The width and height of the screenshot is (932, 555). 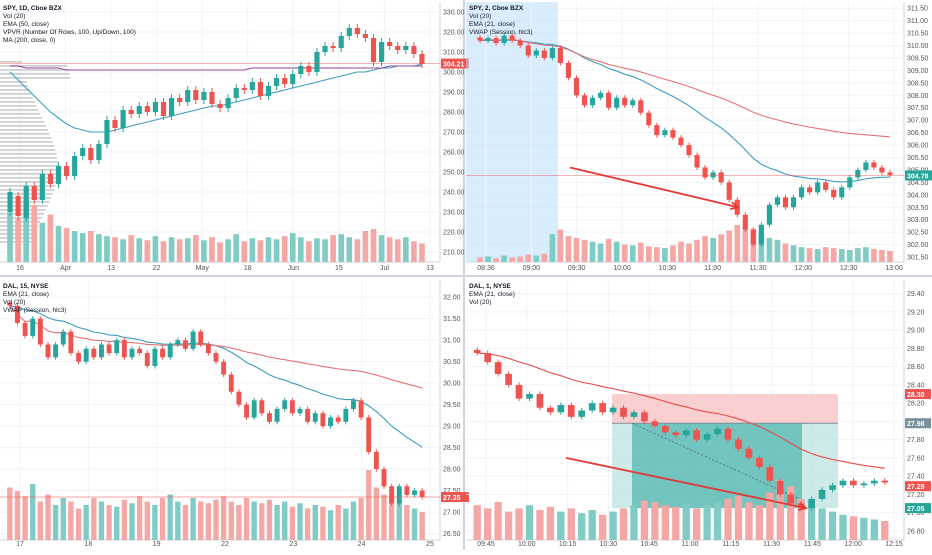 What do you see at coordinates (480, 16) in the screenshot?
I see `indicator-label: Vol (20)` at bounding box center [480, 16].